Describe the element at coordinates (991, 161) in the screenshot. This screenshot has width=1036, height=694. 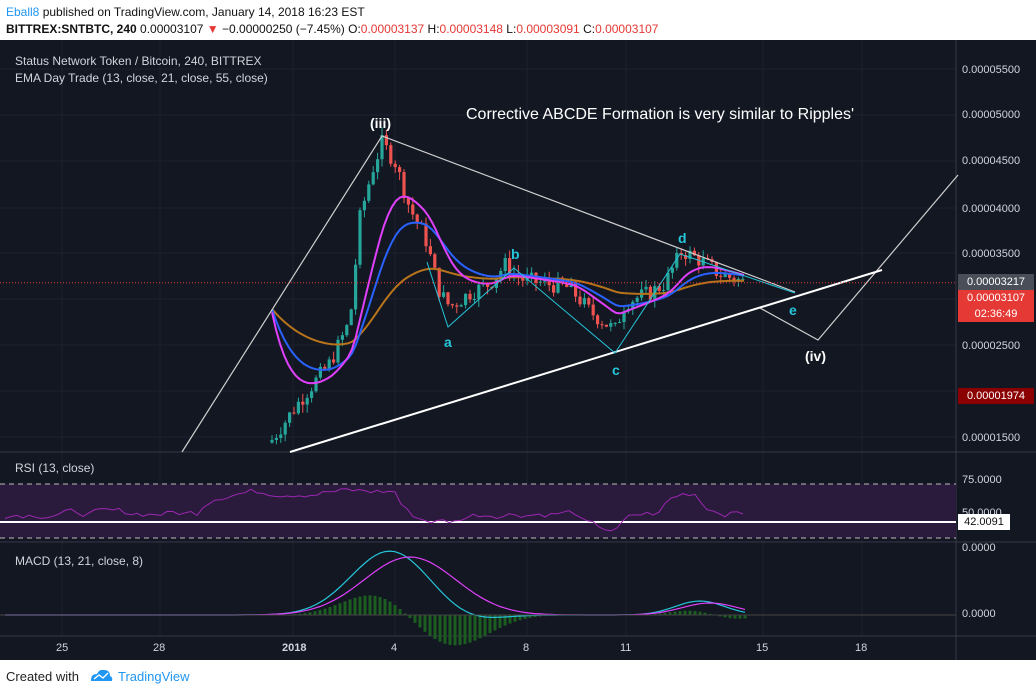
I see `price-tick: 0.00004500` at that location.